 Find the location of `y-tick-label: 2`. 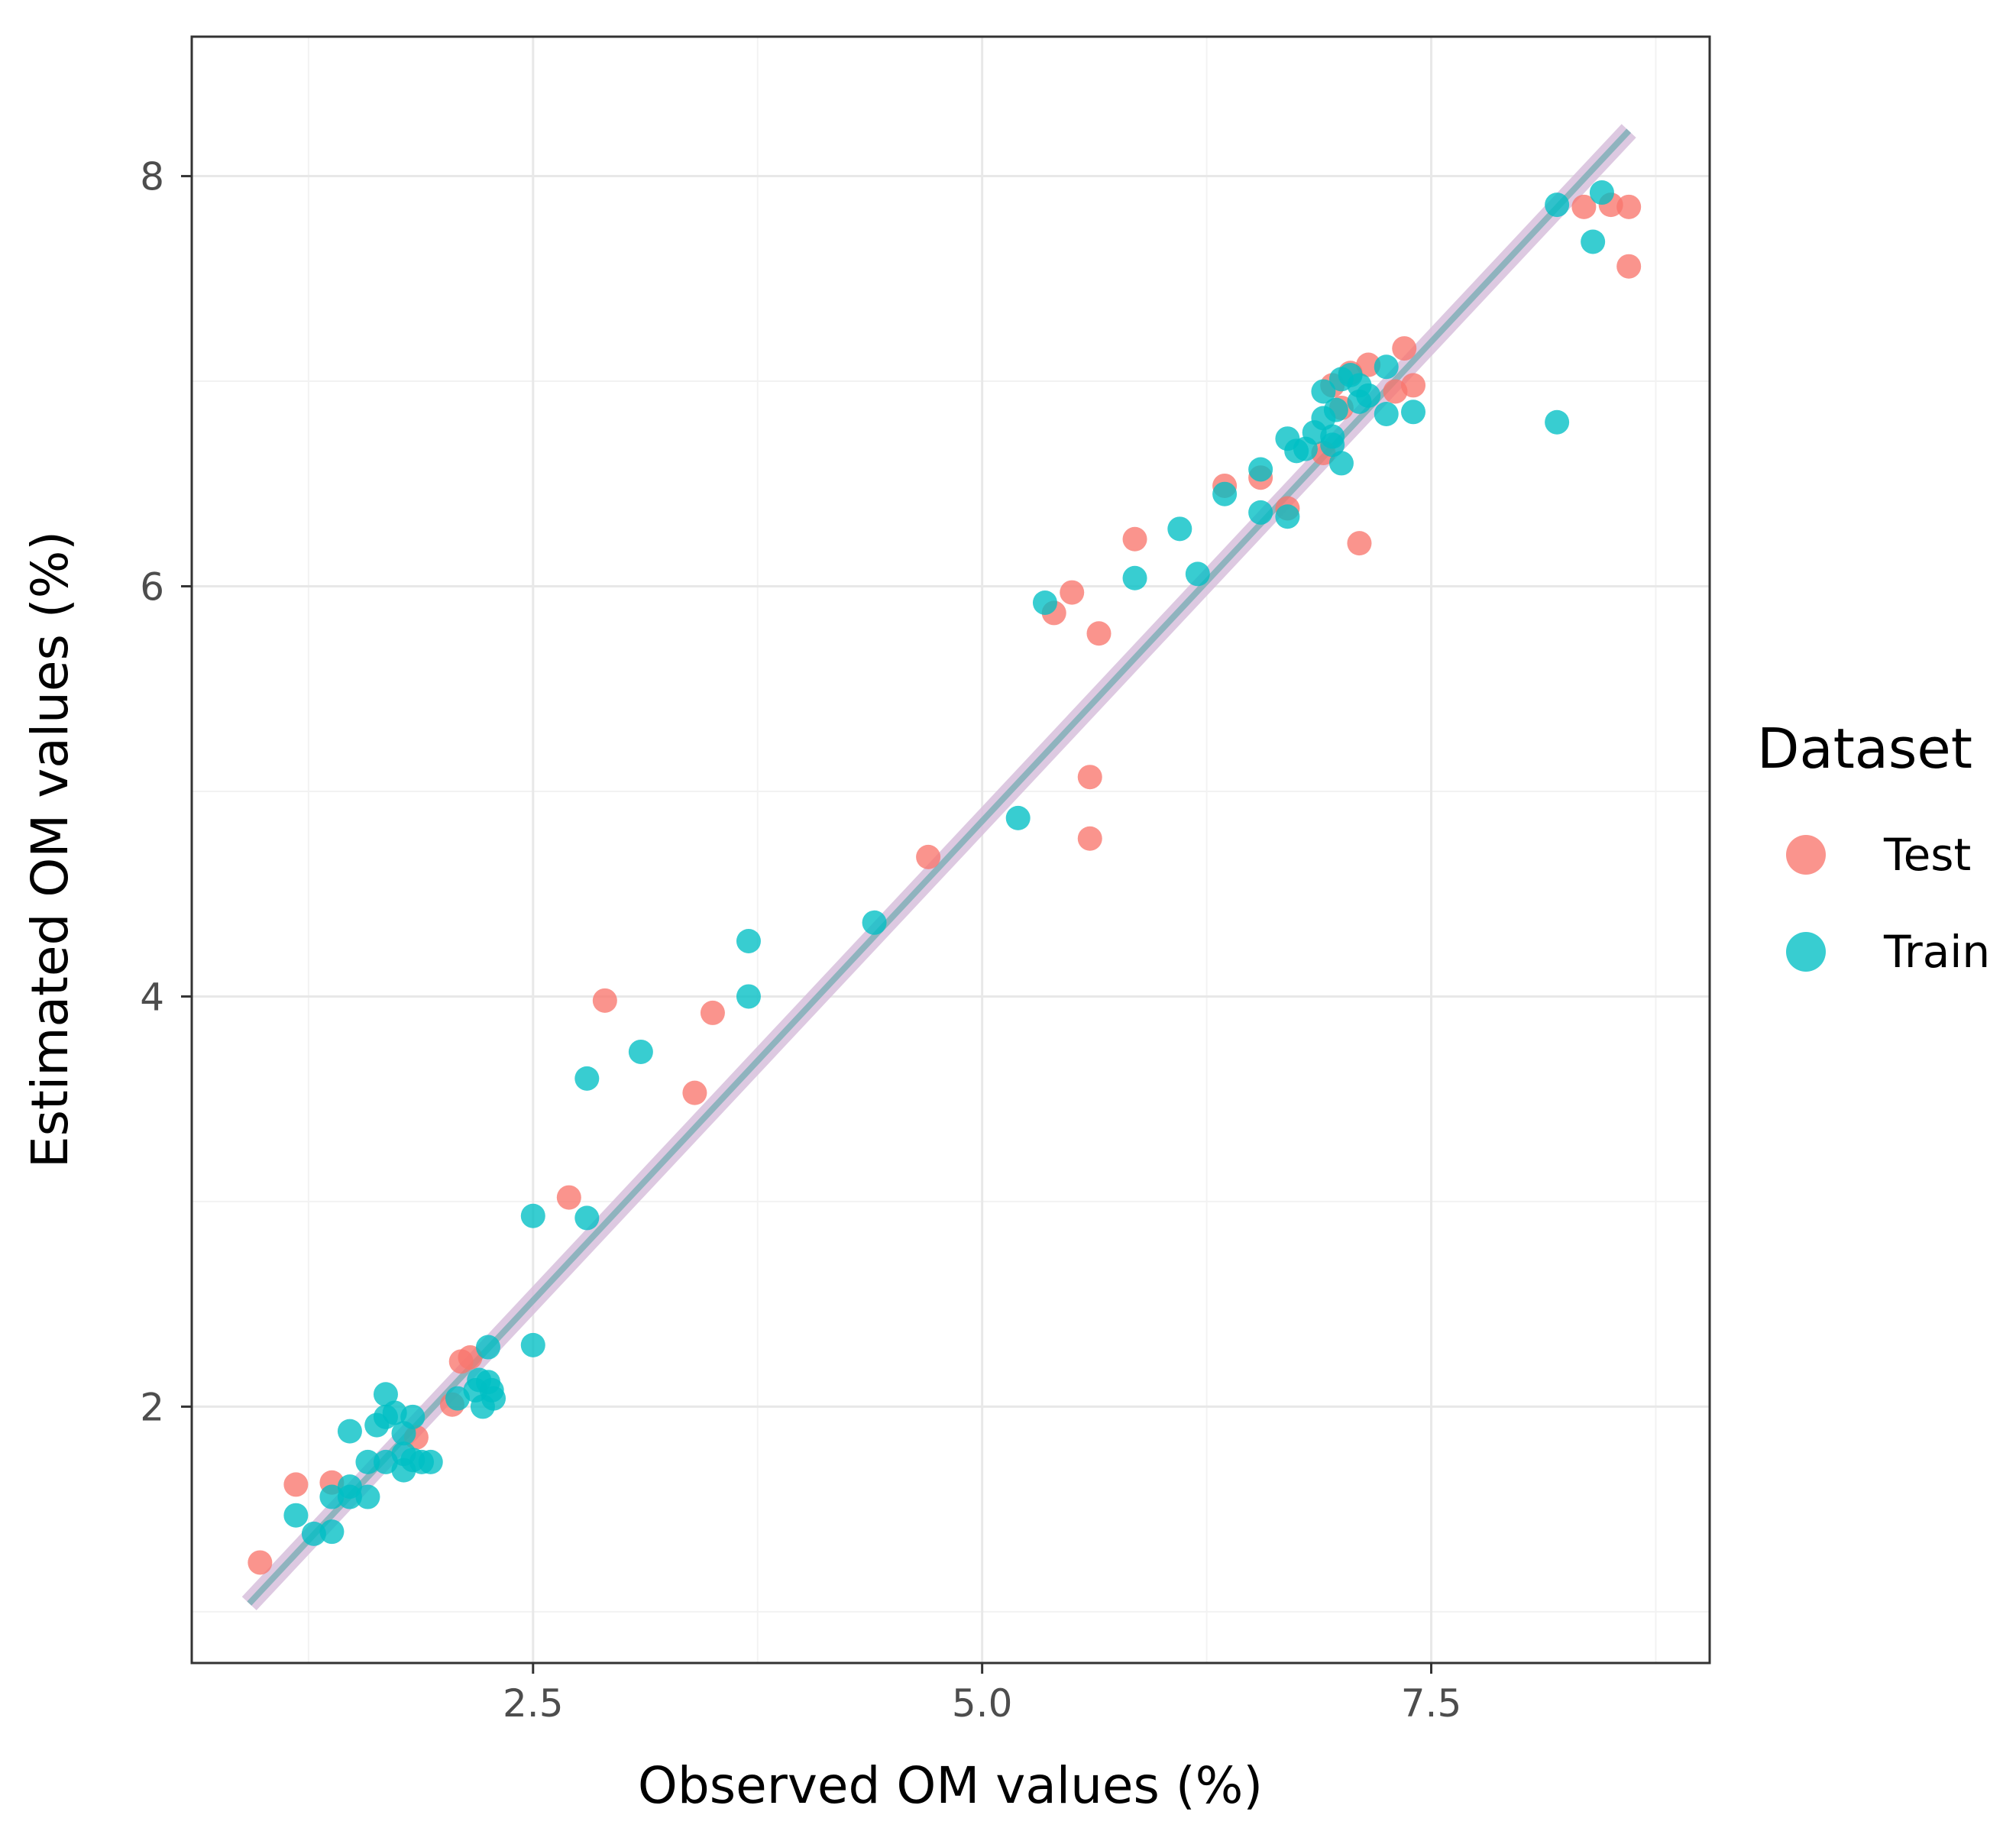

y-tick-label: 2 is located at coordinates (152, 1407).